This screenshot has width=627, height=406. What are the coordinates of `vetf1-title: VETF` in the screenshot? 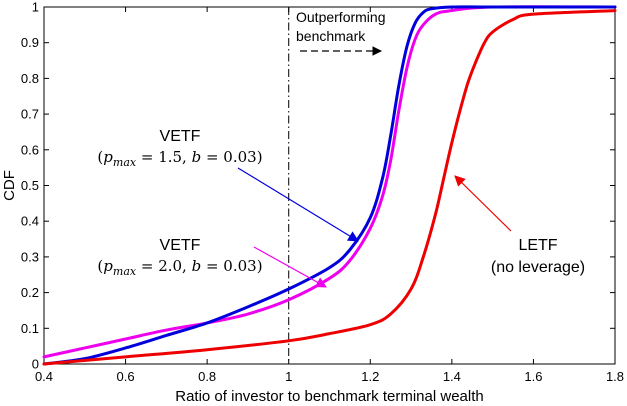 It's located at (180, 136).